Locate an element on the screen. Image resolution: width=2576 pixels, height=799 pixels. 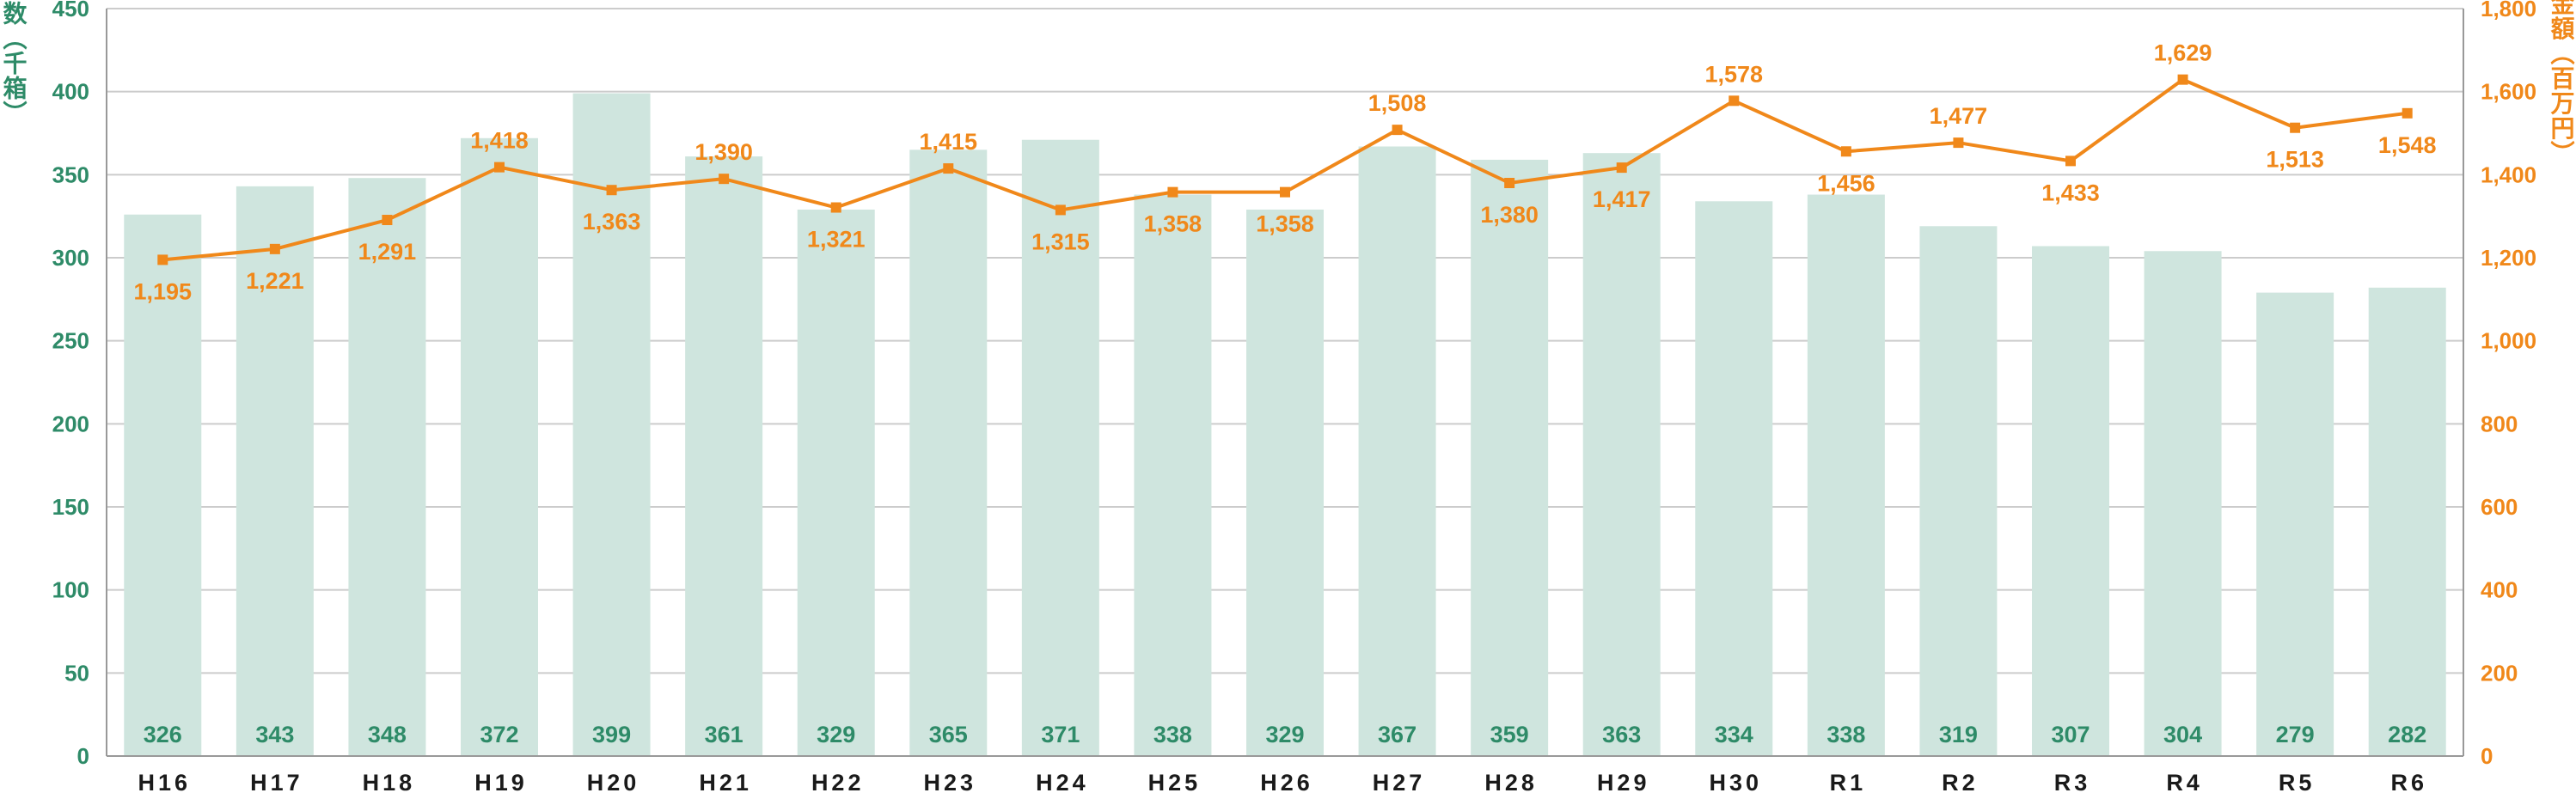
bar-value-label: 365 is located at coordinates (948, 734).